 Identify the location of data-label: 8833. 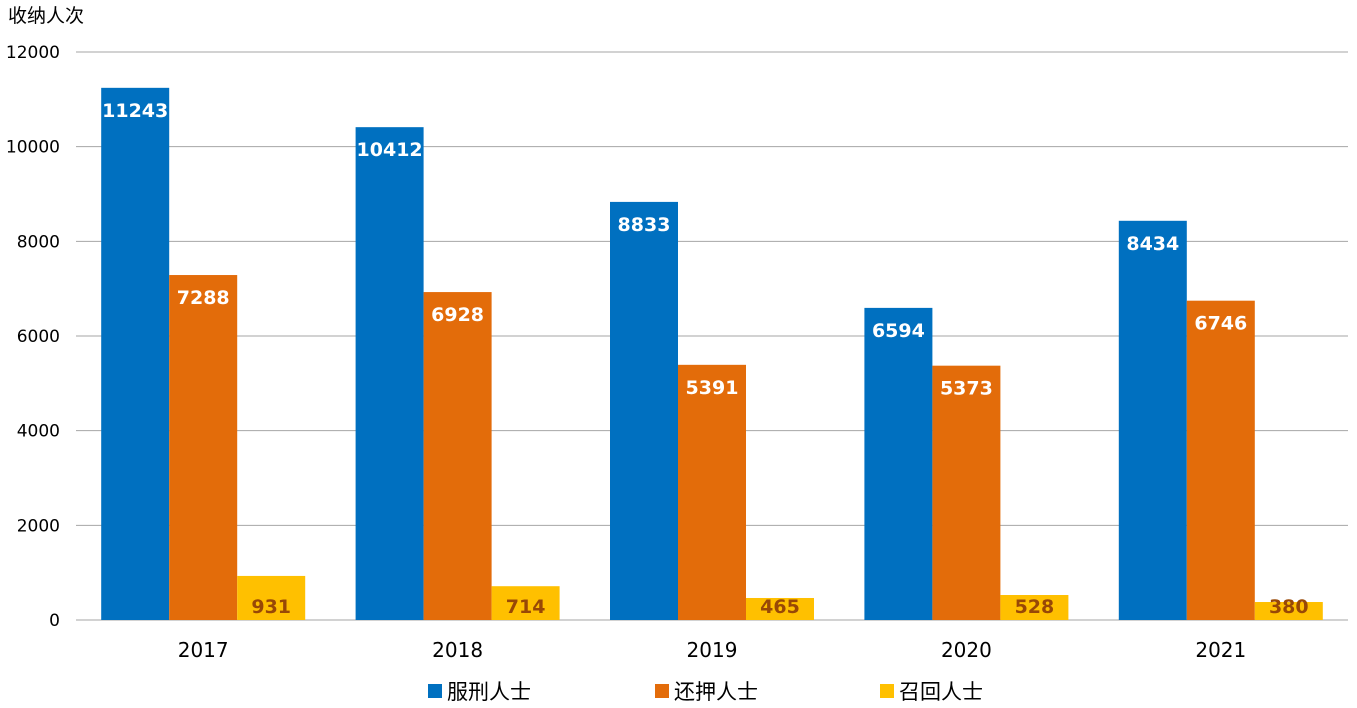
(644, 225).